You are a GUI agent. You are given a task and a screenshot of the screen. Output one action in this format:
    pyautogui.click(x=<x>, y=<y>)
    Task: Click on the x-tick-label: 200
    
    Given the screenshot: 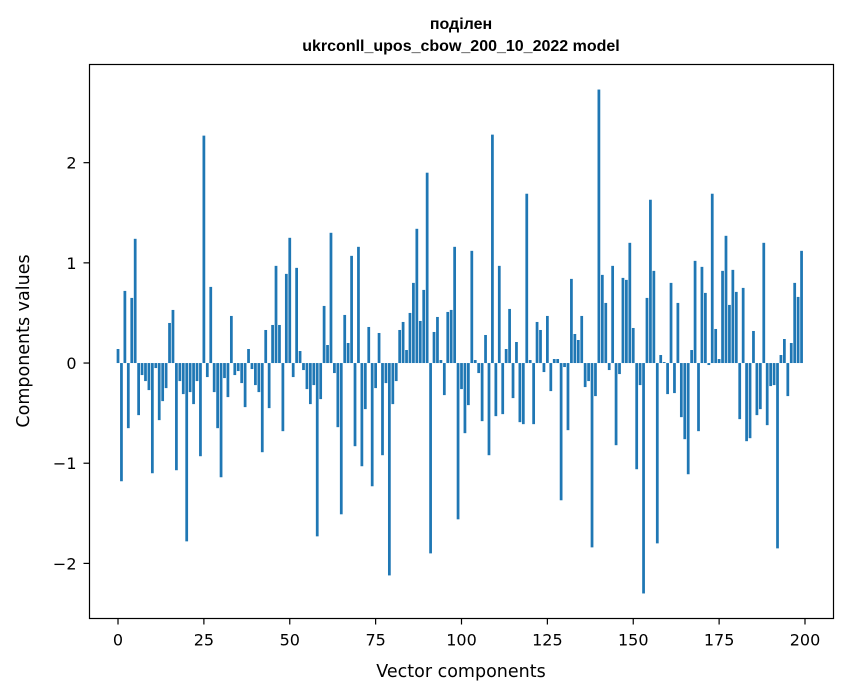 What is the action you would take?
    pyautogui.click(x=805, y=640)
    